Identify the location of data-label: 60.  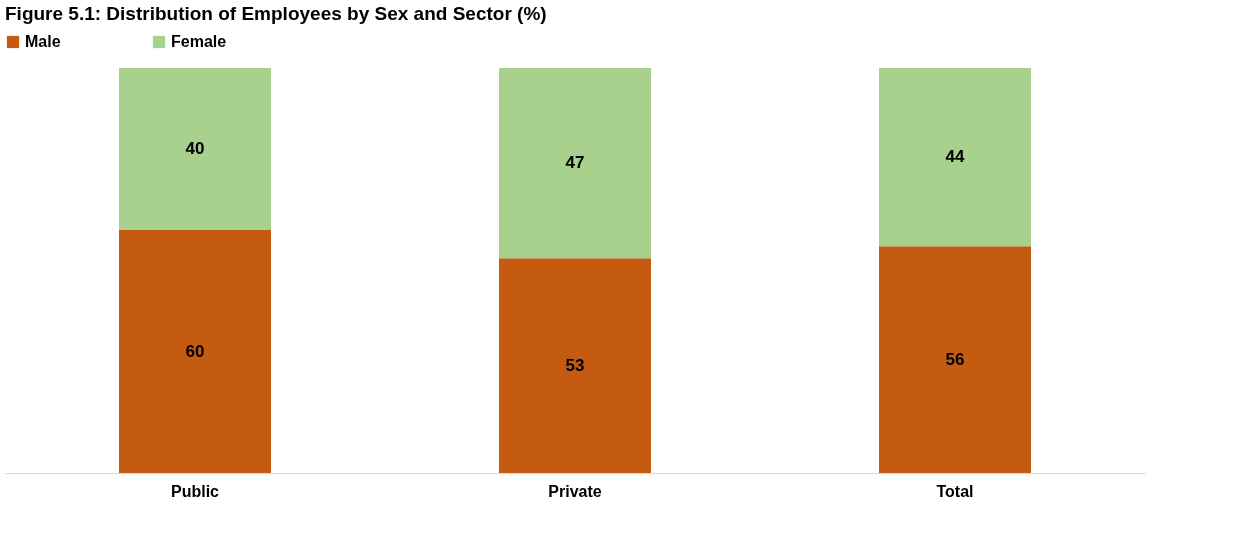
(195, 351).